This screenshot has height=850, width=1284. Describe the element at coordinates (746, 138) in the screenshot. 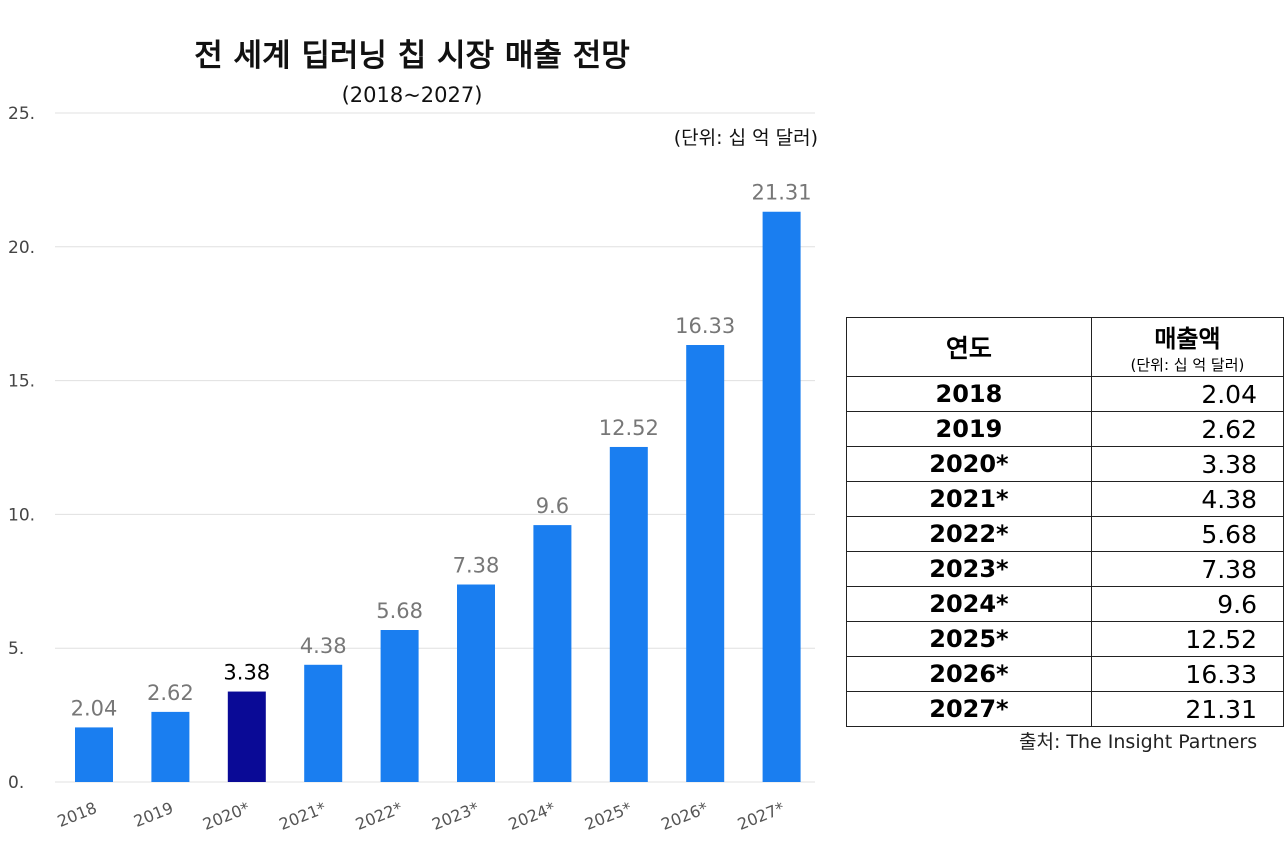

I see `unit-note: (단위: 십 억 달러)` at that location.